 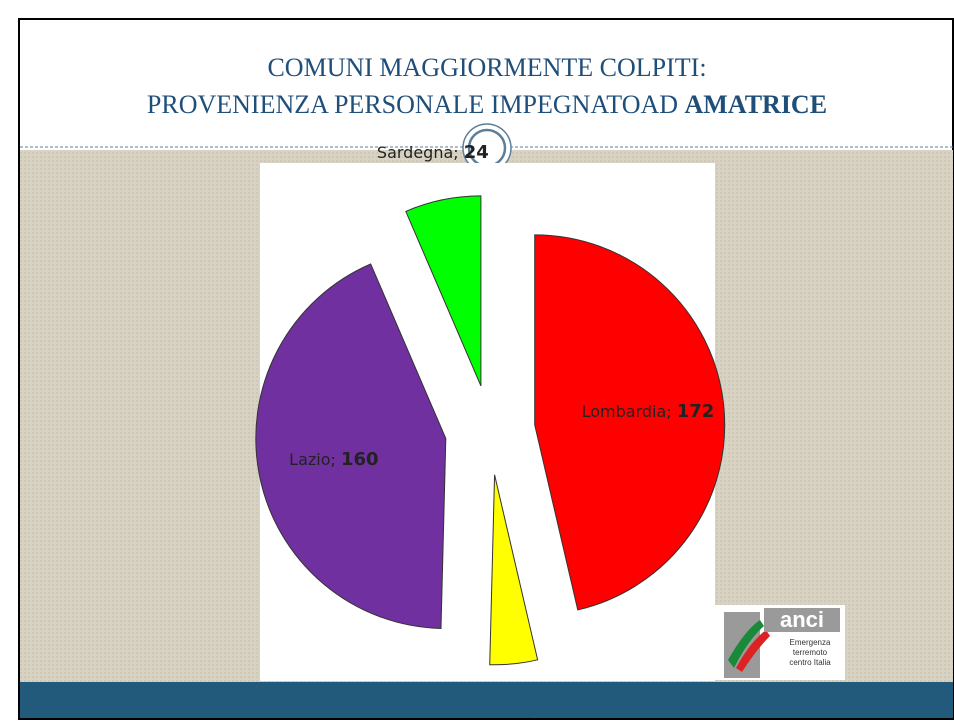 I want to click on logo-flag-red, so click(x=753, y=651).